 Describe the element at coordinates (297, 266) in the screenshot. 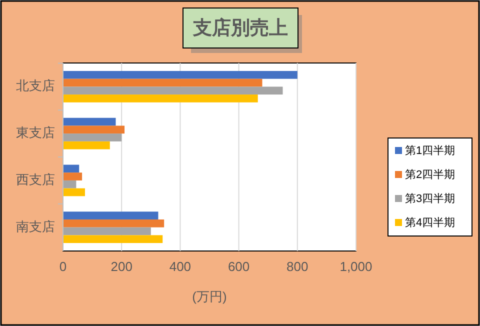

I see `x-tick-label: 800` at that location.